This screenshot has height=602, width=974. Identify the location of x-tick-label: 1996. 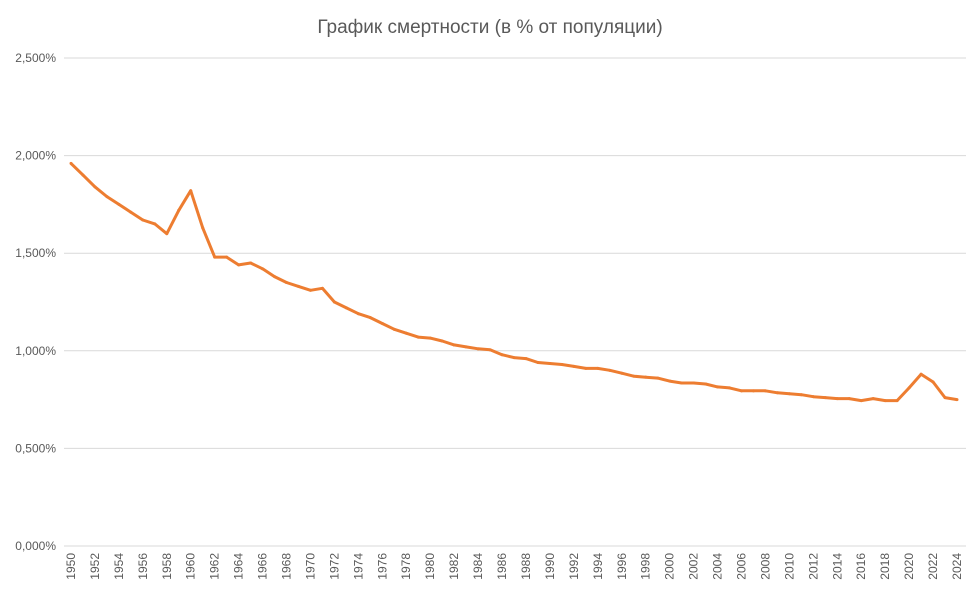
(622, 566).